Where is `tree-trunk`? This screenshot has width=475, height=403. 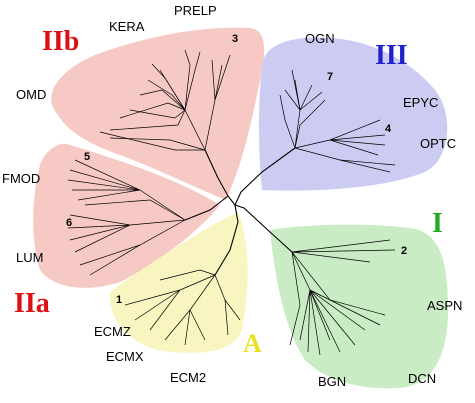 tree-trunk is located at coordinates (240, 211).